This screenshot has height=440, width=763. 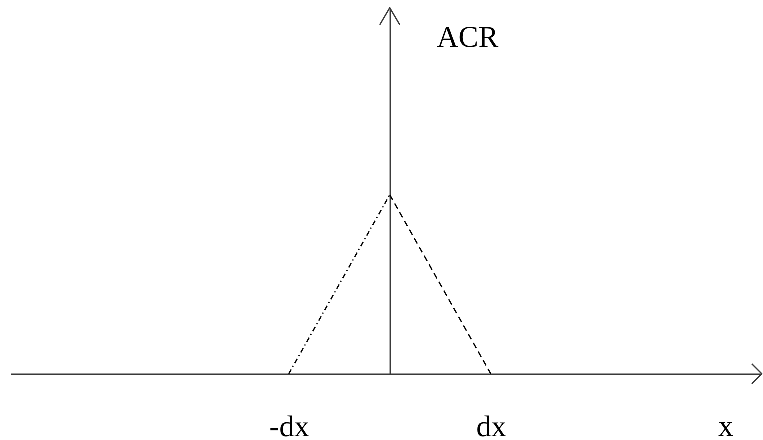 What do you see at coordinates (468, 37) in the screenshot?
I see `text: ACR` at bounding box center [468, 37].